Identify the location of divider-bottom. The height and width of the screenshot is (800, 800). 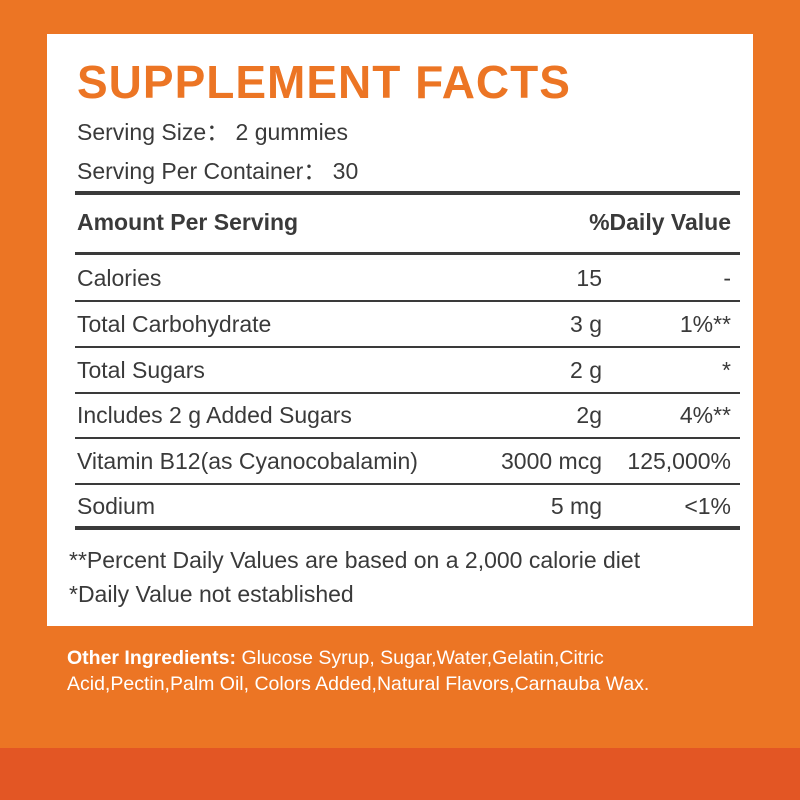
(407, 528).